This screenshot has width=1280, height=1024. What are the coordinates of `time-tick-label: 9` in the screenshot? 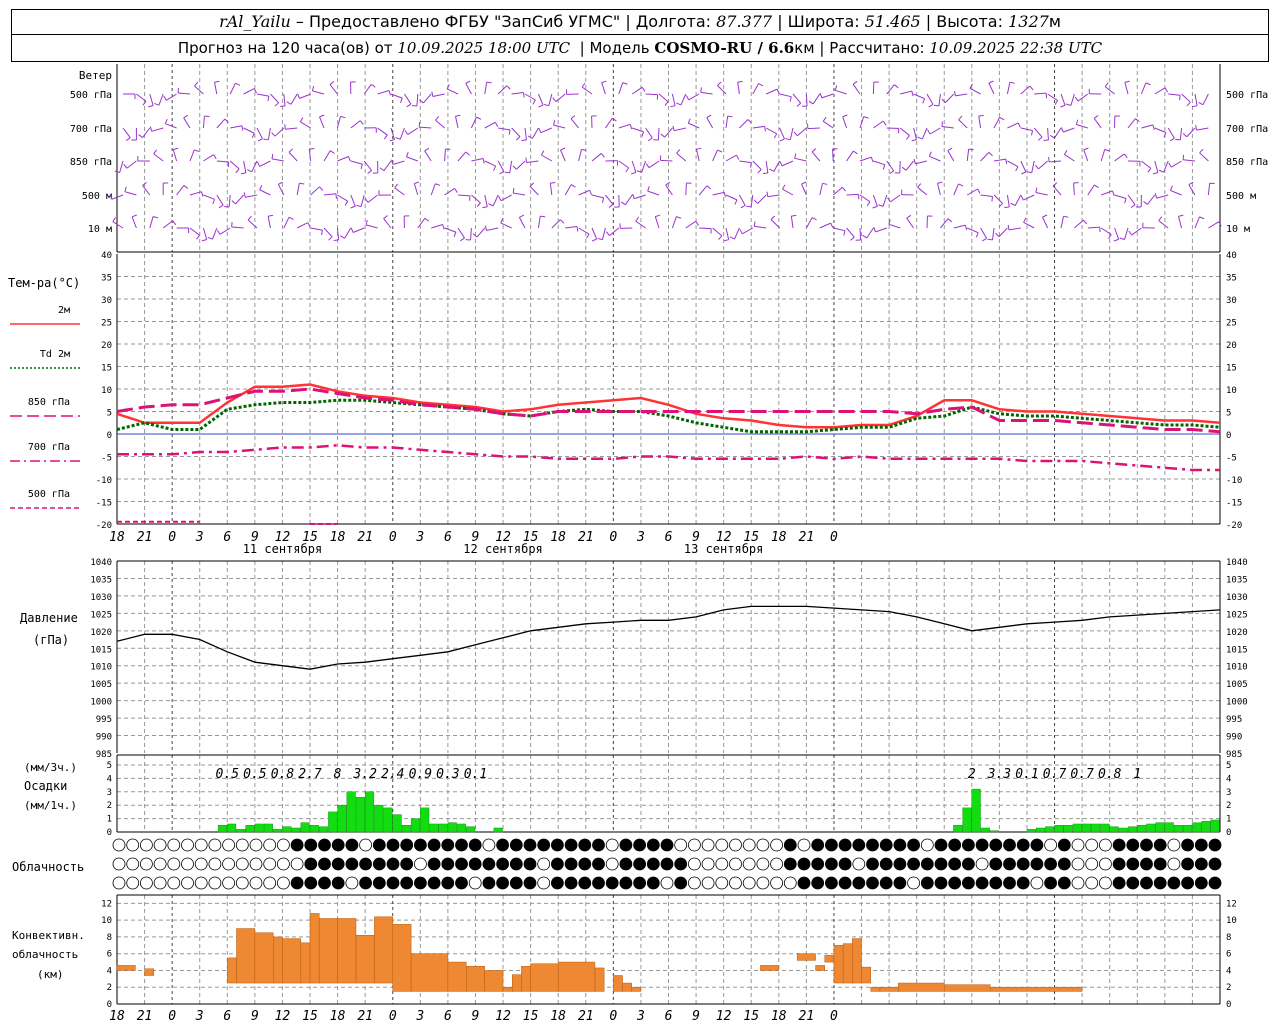 It's located at (696, 537).